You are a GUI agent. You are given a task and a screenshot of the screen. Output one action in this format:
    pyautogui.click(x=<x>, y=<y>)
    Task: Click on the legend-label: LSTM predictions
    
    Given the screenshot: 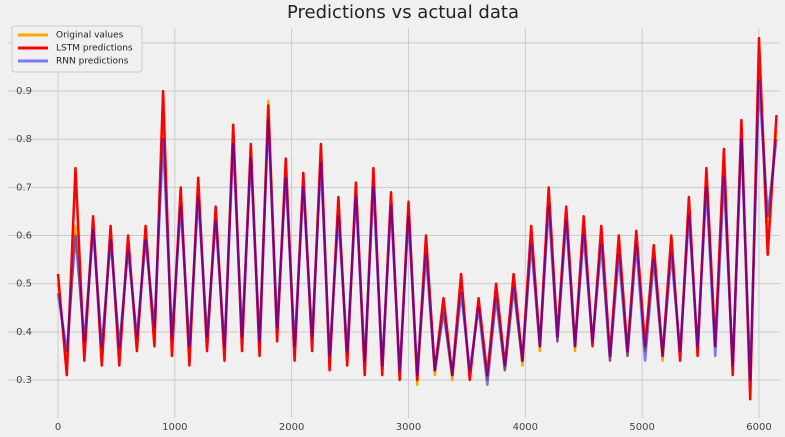 What is the action you would take?
    pyautogui.click(x=94, y=49)
    